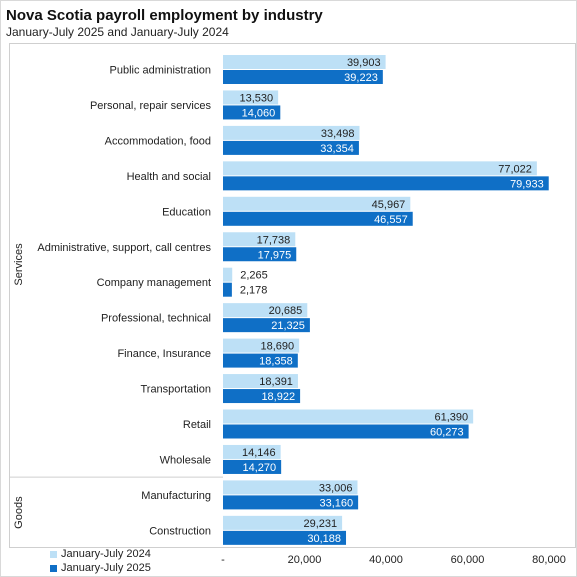 This screenshot has height=577, width=577. I want to click on x-tick-label-0: -, so click(223, 560).